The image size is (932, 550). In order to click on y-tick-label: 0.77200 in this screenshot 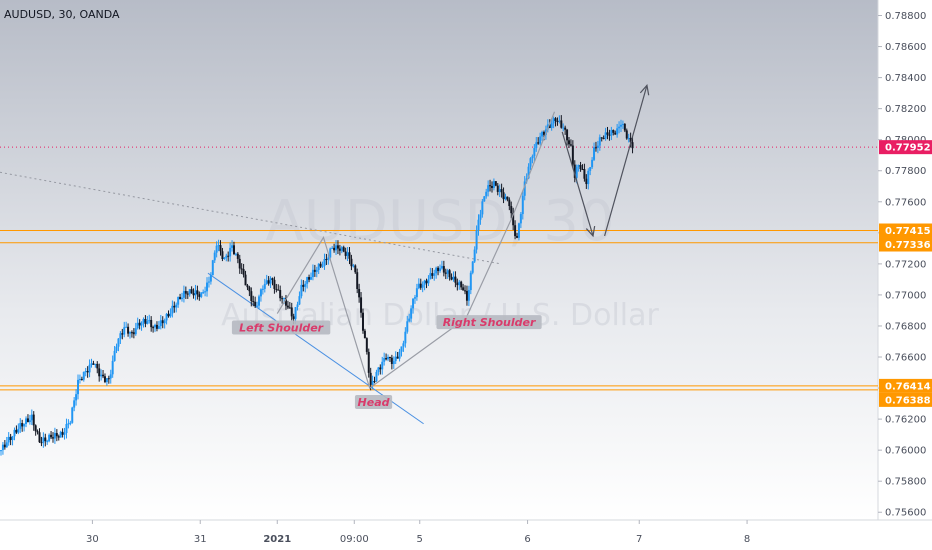, I will do `click(905, 264)`.